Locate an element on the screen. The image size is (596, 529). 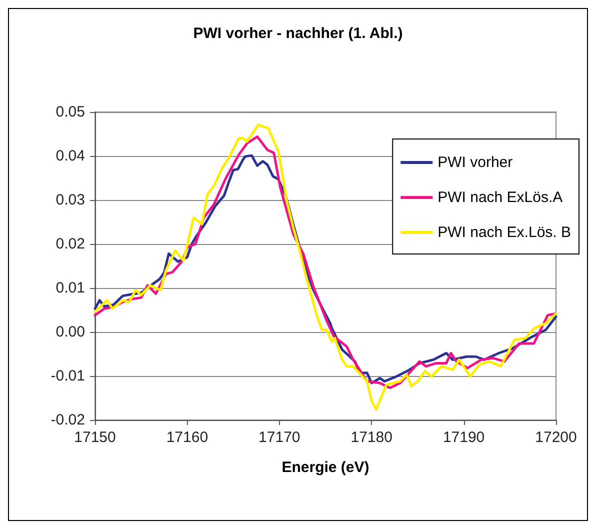
y-tick-label: -0.01 is located at coordinates (67, 376).